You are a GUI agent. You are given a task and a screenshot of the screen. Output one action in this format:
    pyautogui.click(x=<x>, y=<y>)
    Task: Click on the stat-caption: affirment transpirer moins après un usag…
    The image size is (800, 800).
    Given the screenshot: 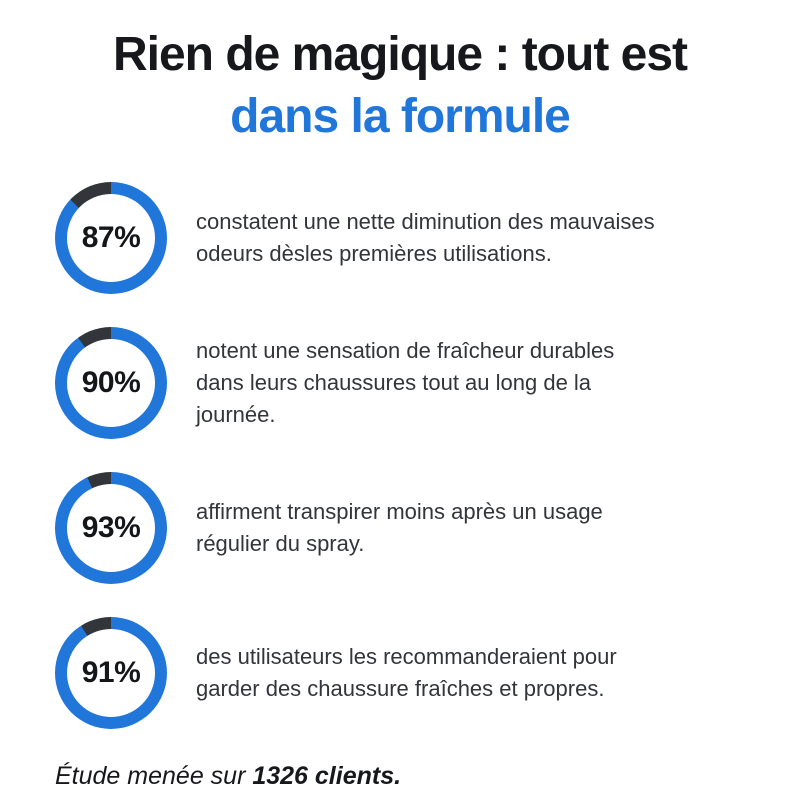 What is the action you would take?
    pyautogui.click(x=399, y=528)
    